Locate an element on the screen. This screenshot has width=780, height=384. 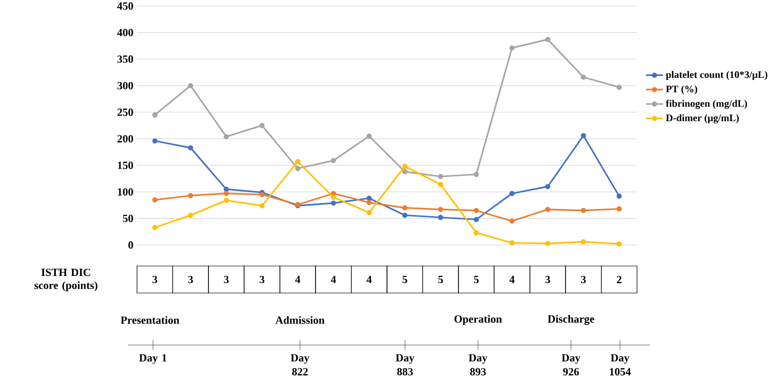
text: Presentation is located at coordinates (150, 320).